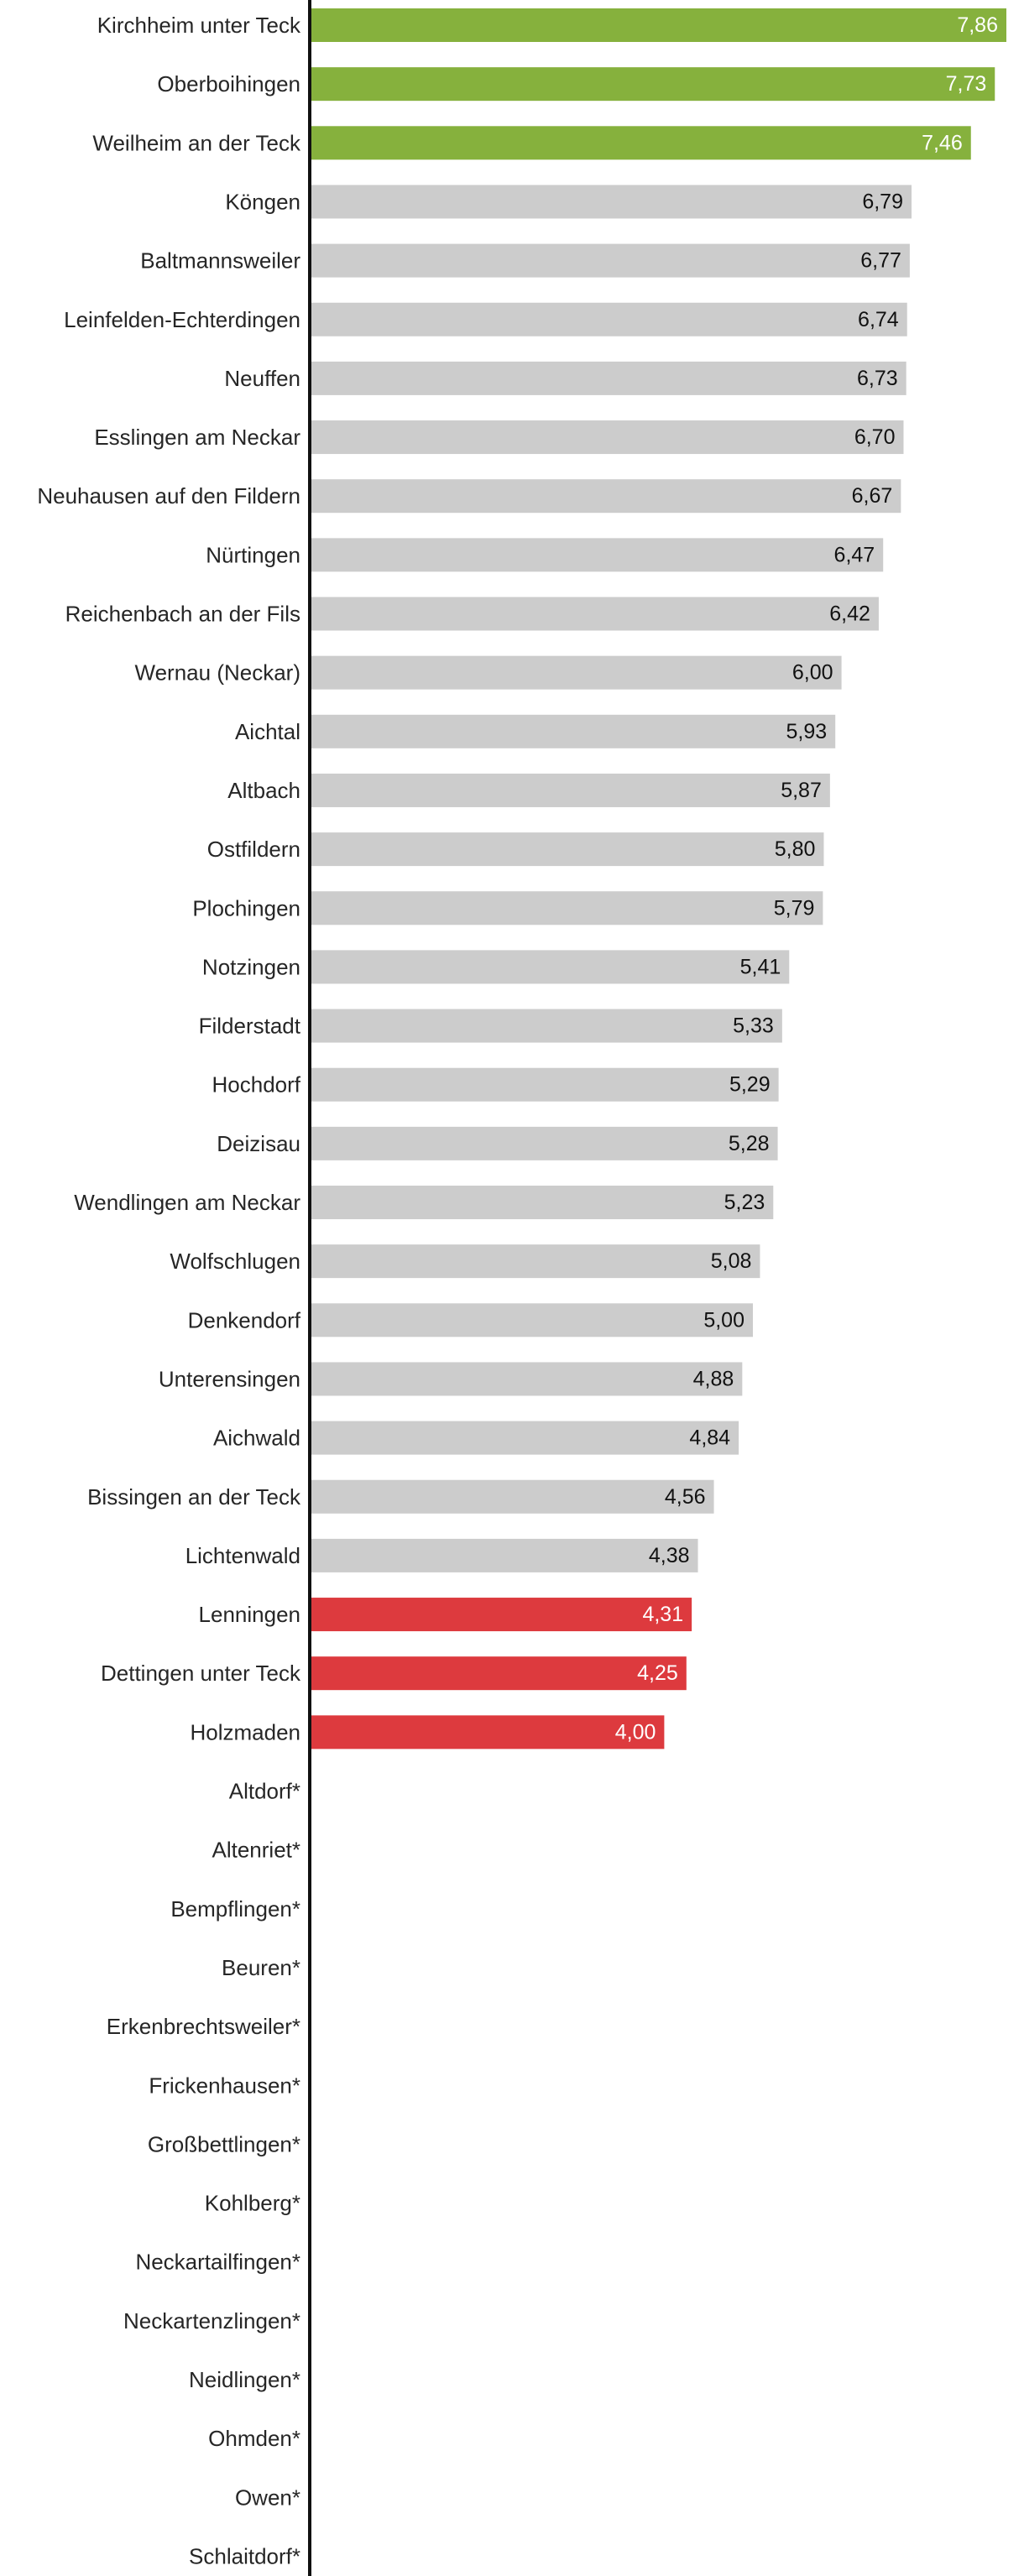  Describe the element at coordinates (201, 1673) in the screenshot. I see `category-label: Dettingen unter Teck` at that location.